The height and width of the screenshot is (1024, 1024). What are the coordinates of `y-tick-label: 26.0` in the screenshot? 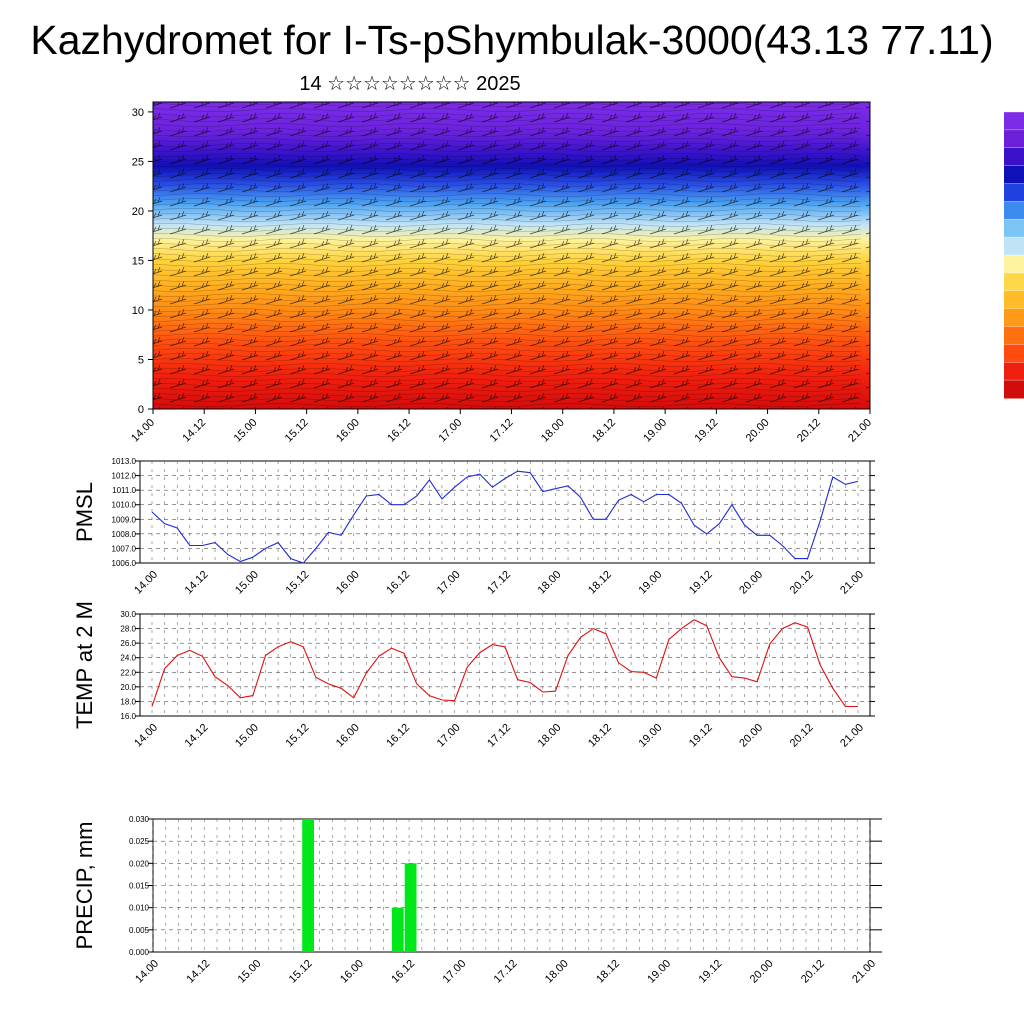 It's located at (128, 643).